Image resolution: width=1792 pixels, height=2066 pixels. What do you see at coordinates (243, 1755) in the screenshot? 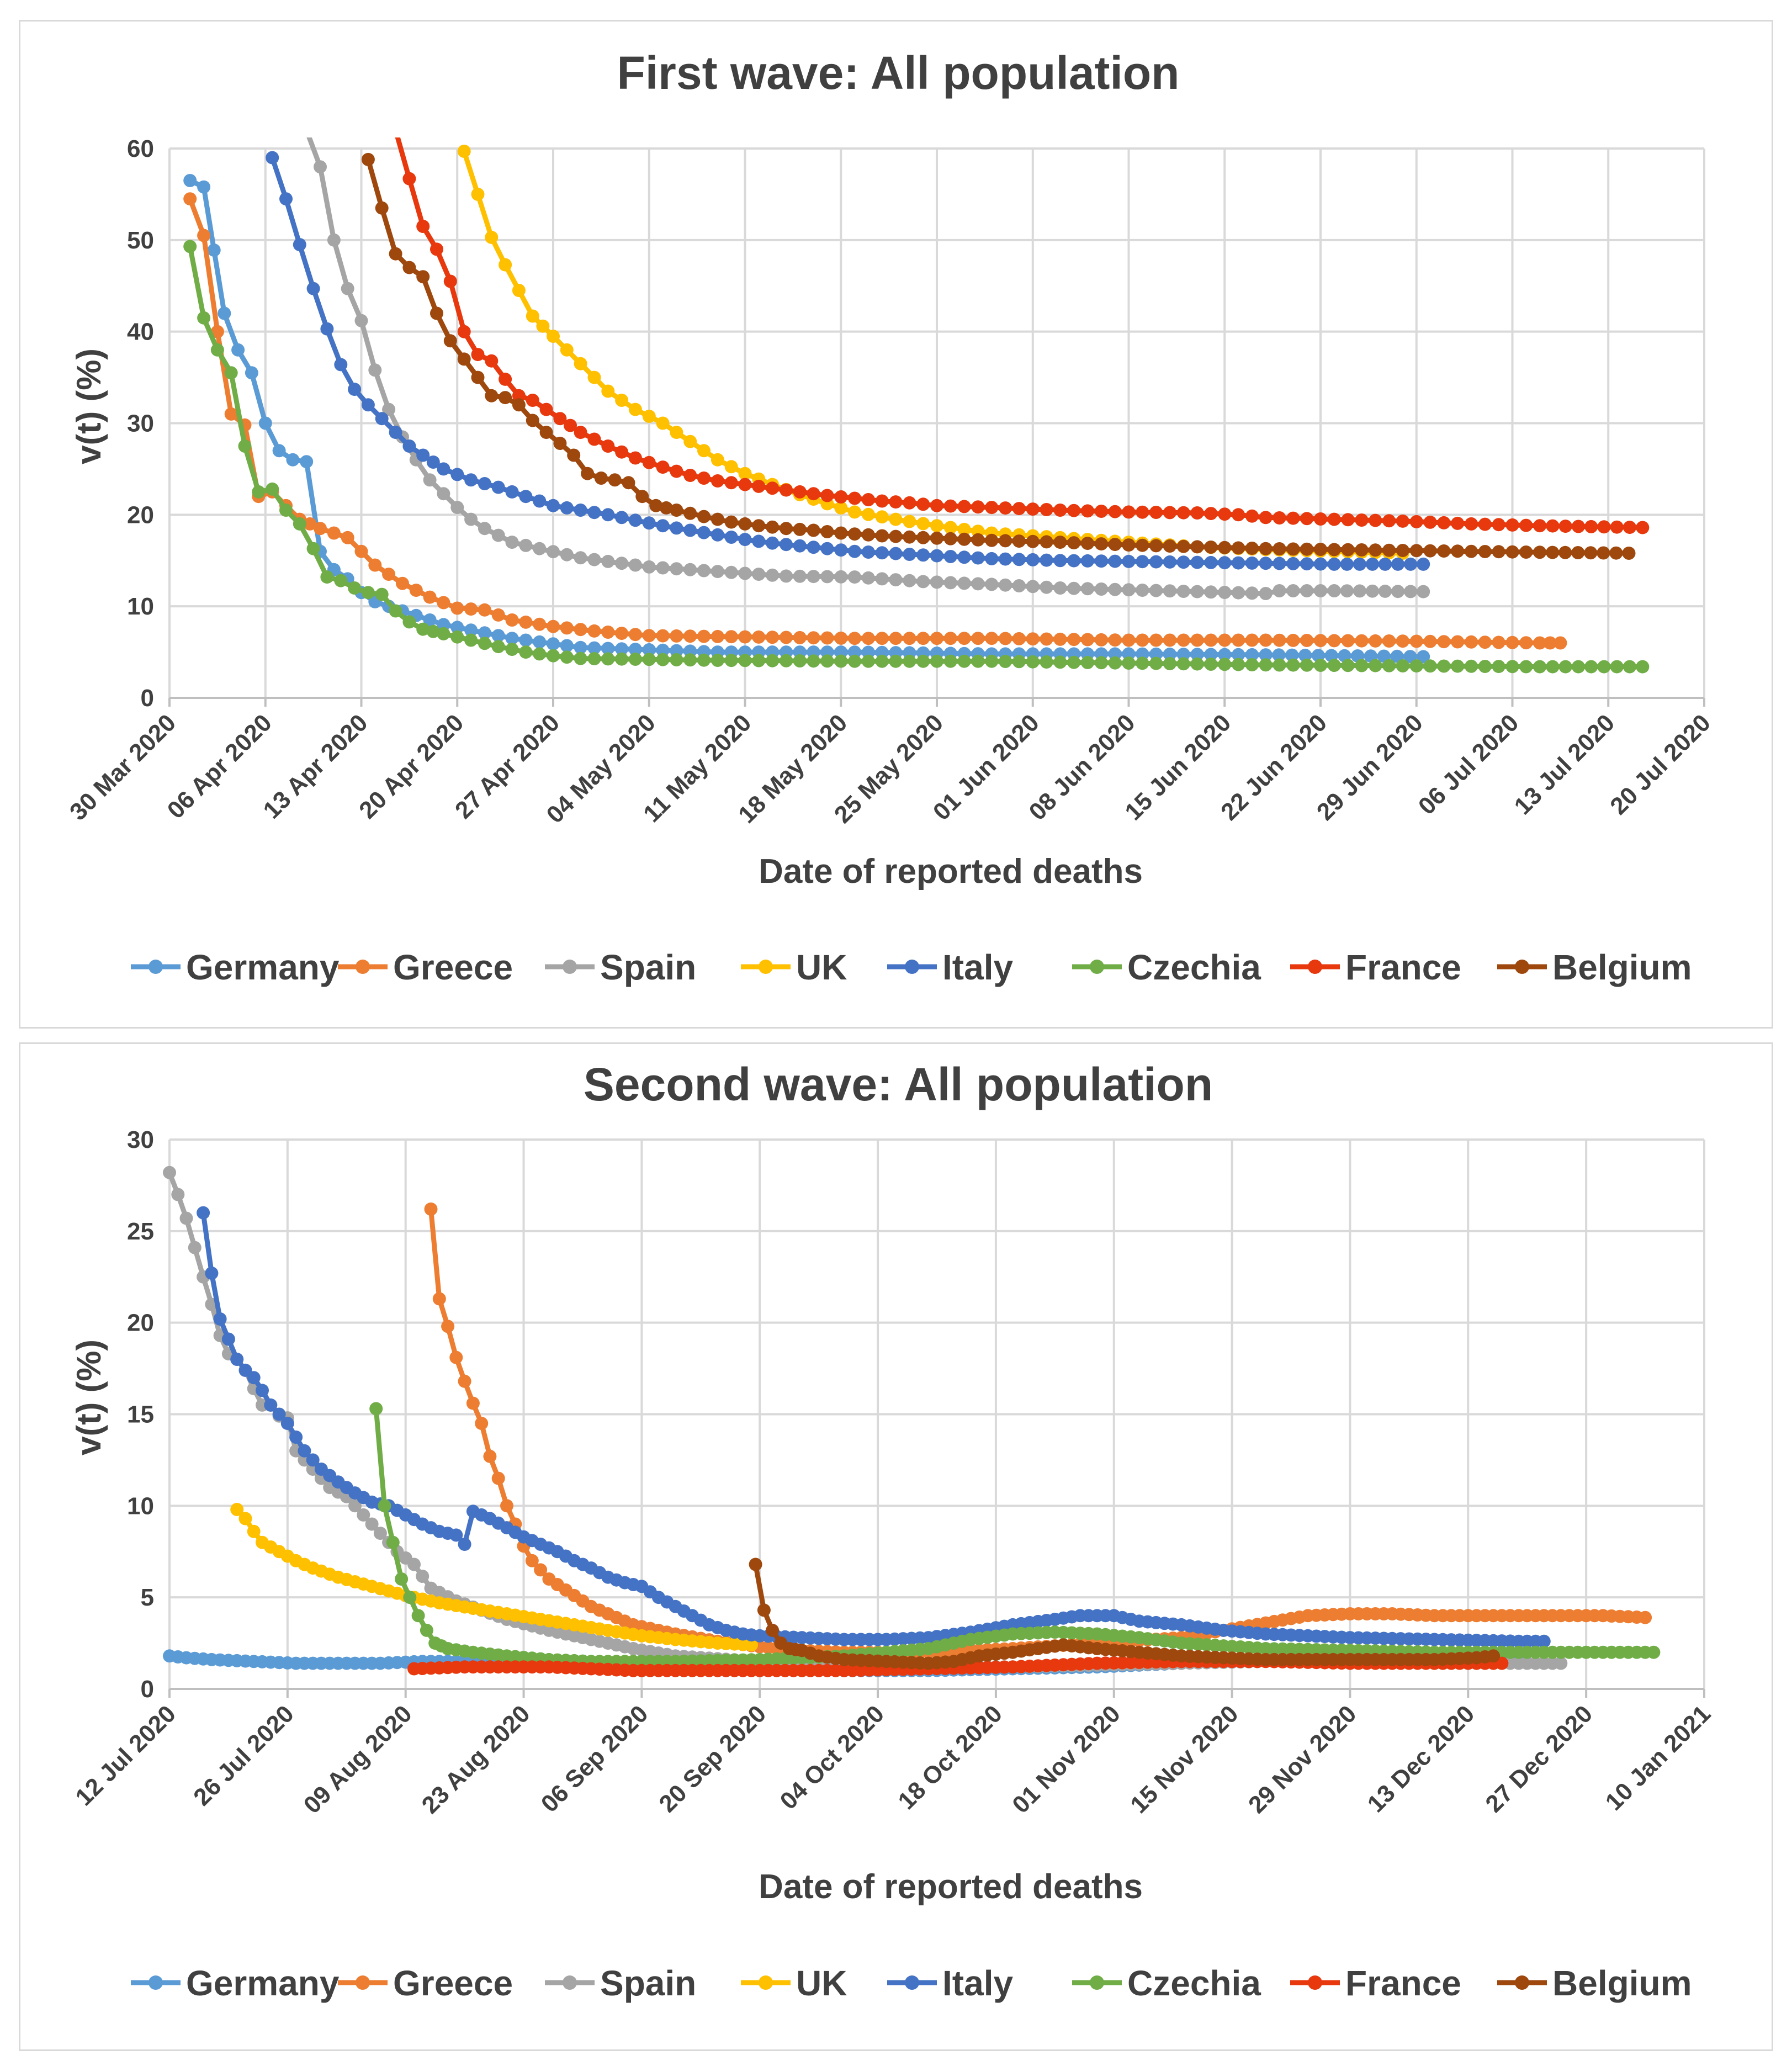
I see `x-tick-label: 26 Jul 2020` at bounding box center [243, 1755].